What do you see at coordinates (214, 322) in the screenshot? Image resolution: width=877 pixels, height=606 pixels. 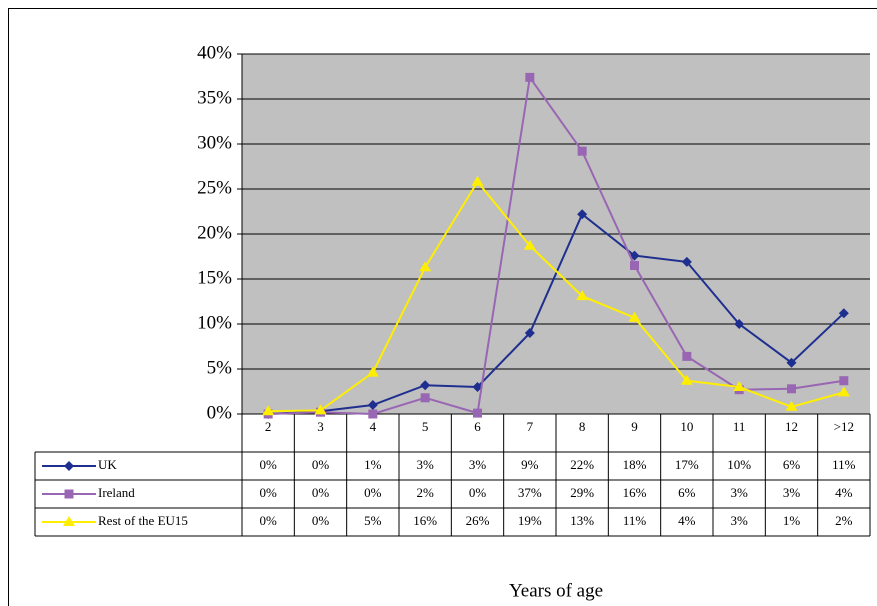 I see `y-tick-label: 10%` at bounding box center [214, 322].